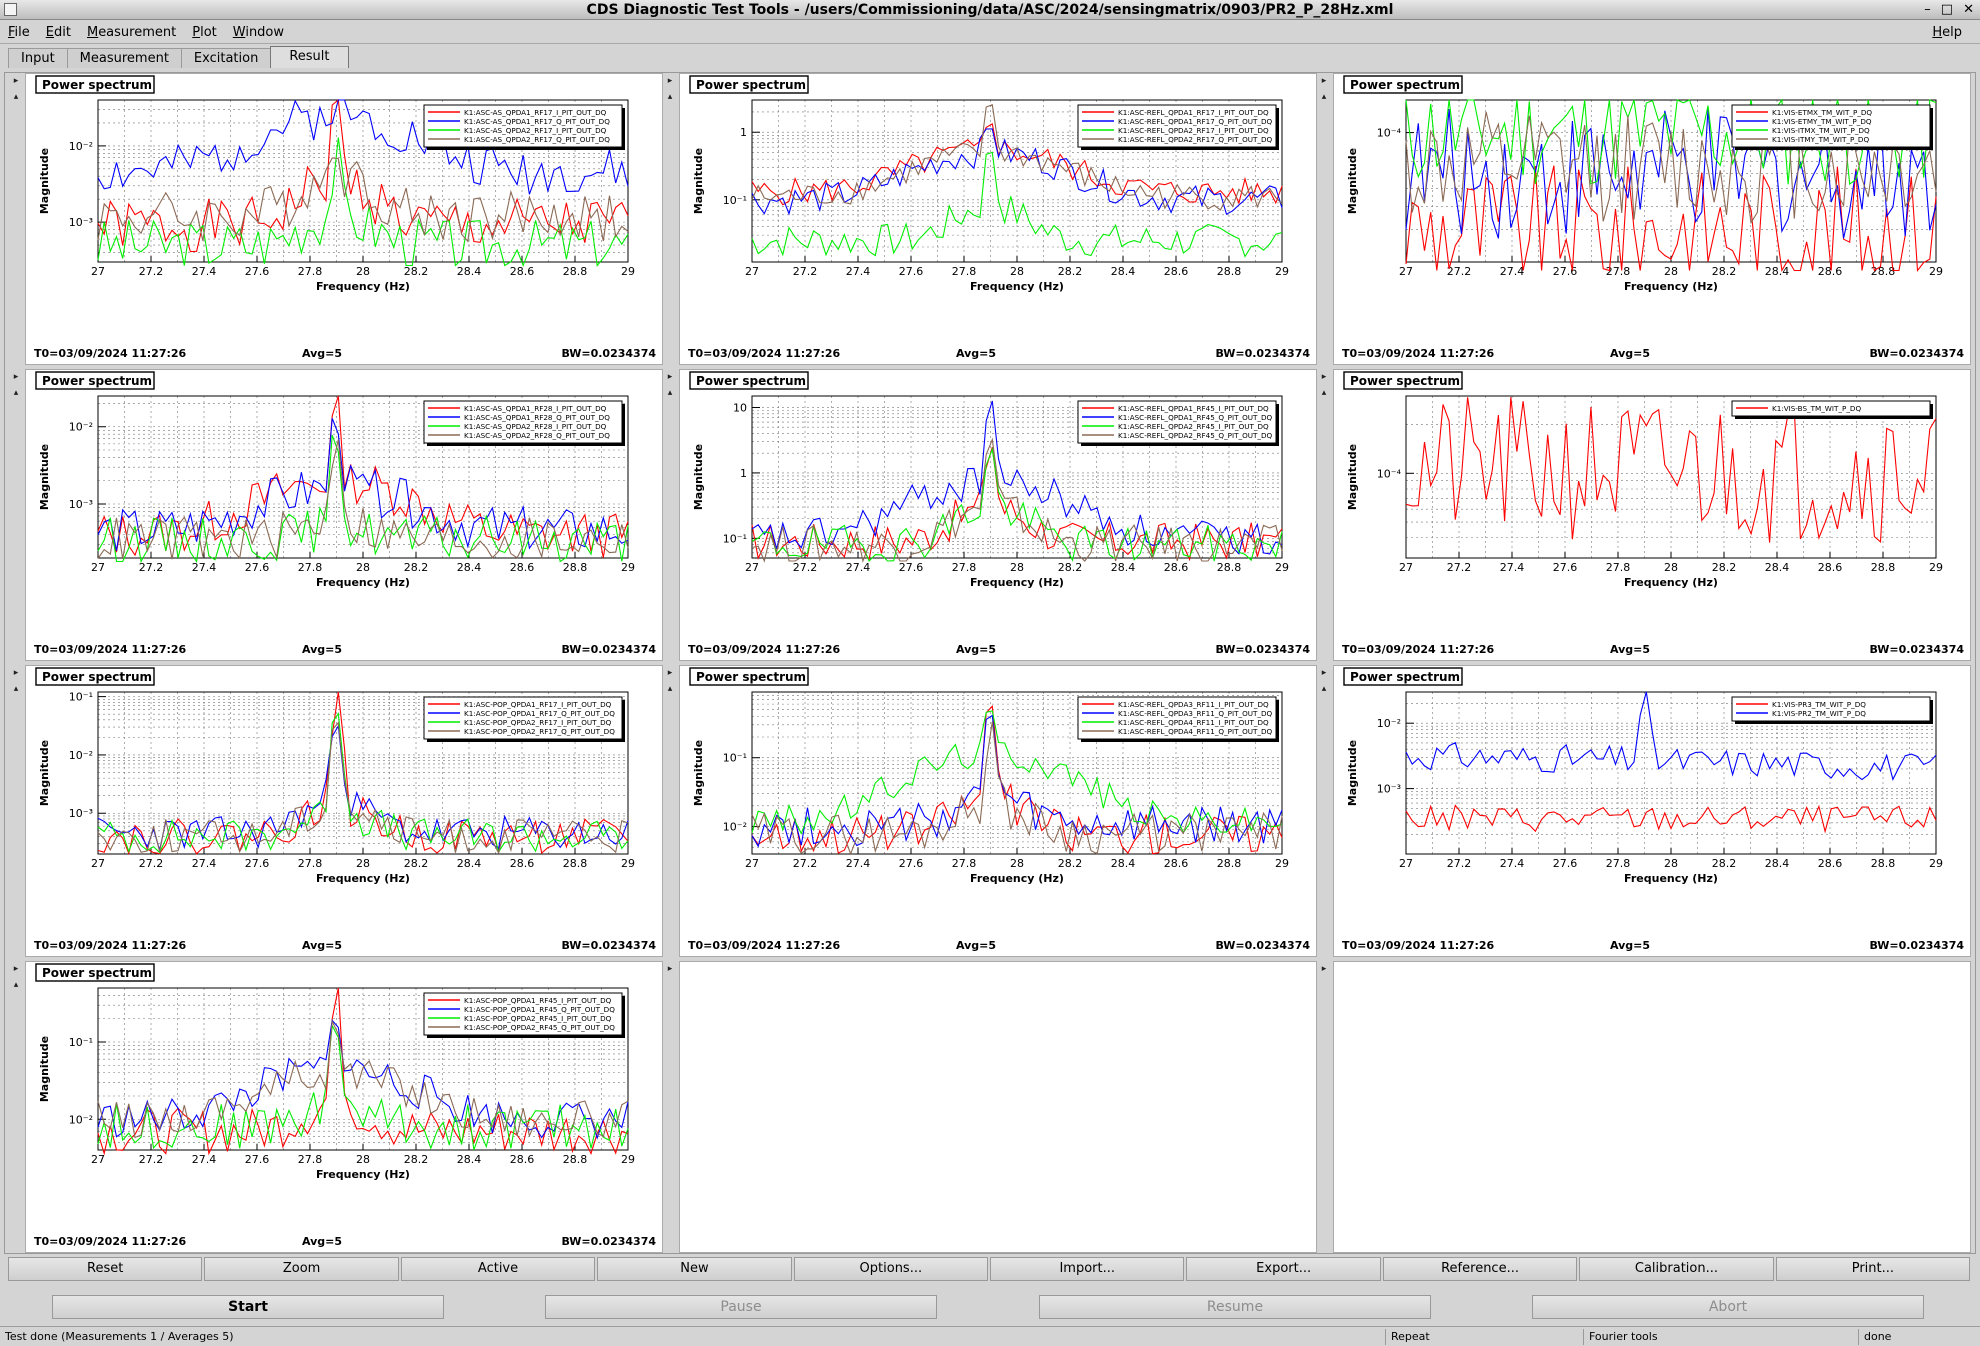  I want to click on legend-label: K1:ASC-REFL_QPDA2_RF17_Q_PIT_OUT_DQ, so click(1195, 139).